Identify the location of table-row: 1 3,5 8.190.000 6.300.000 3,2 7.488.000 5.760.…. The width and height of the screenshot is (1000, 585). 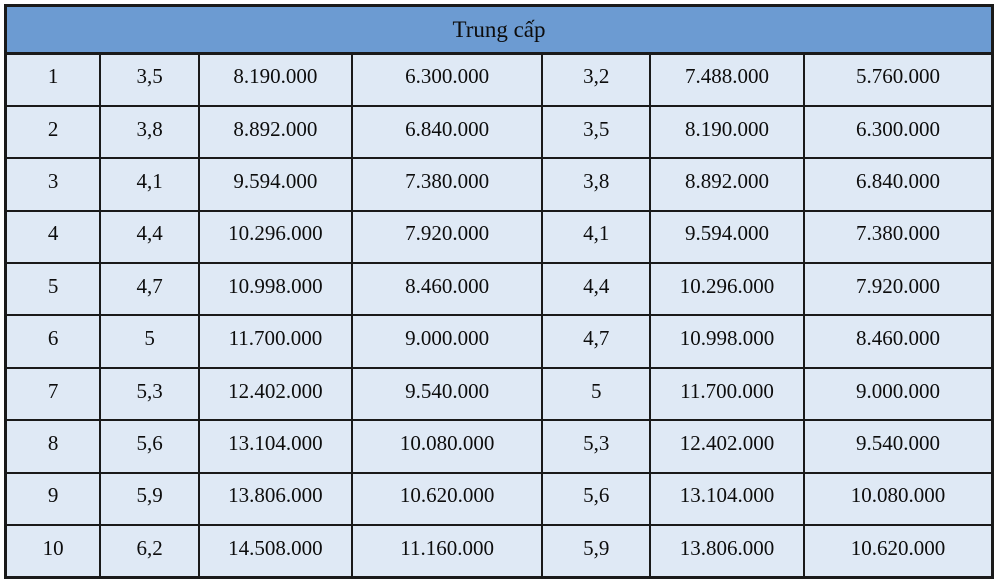
(499, 79).